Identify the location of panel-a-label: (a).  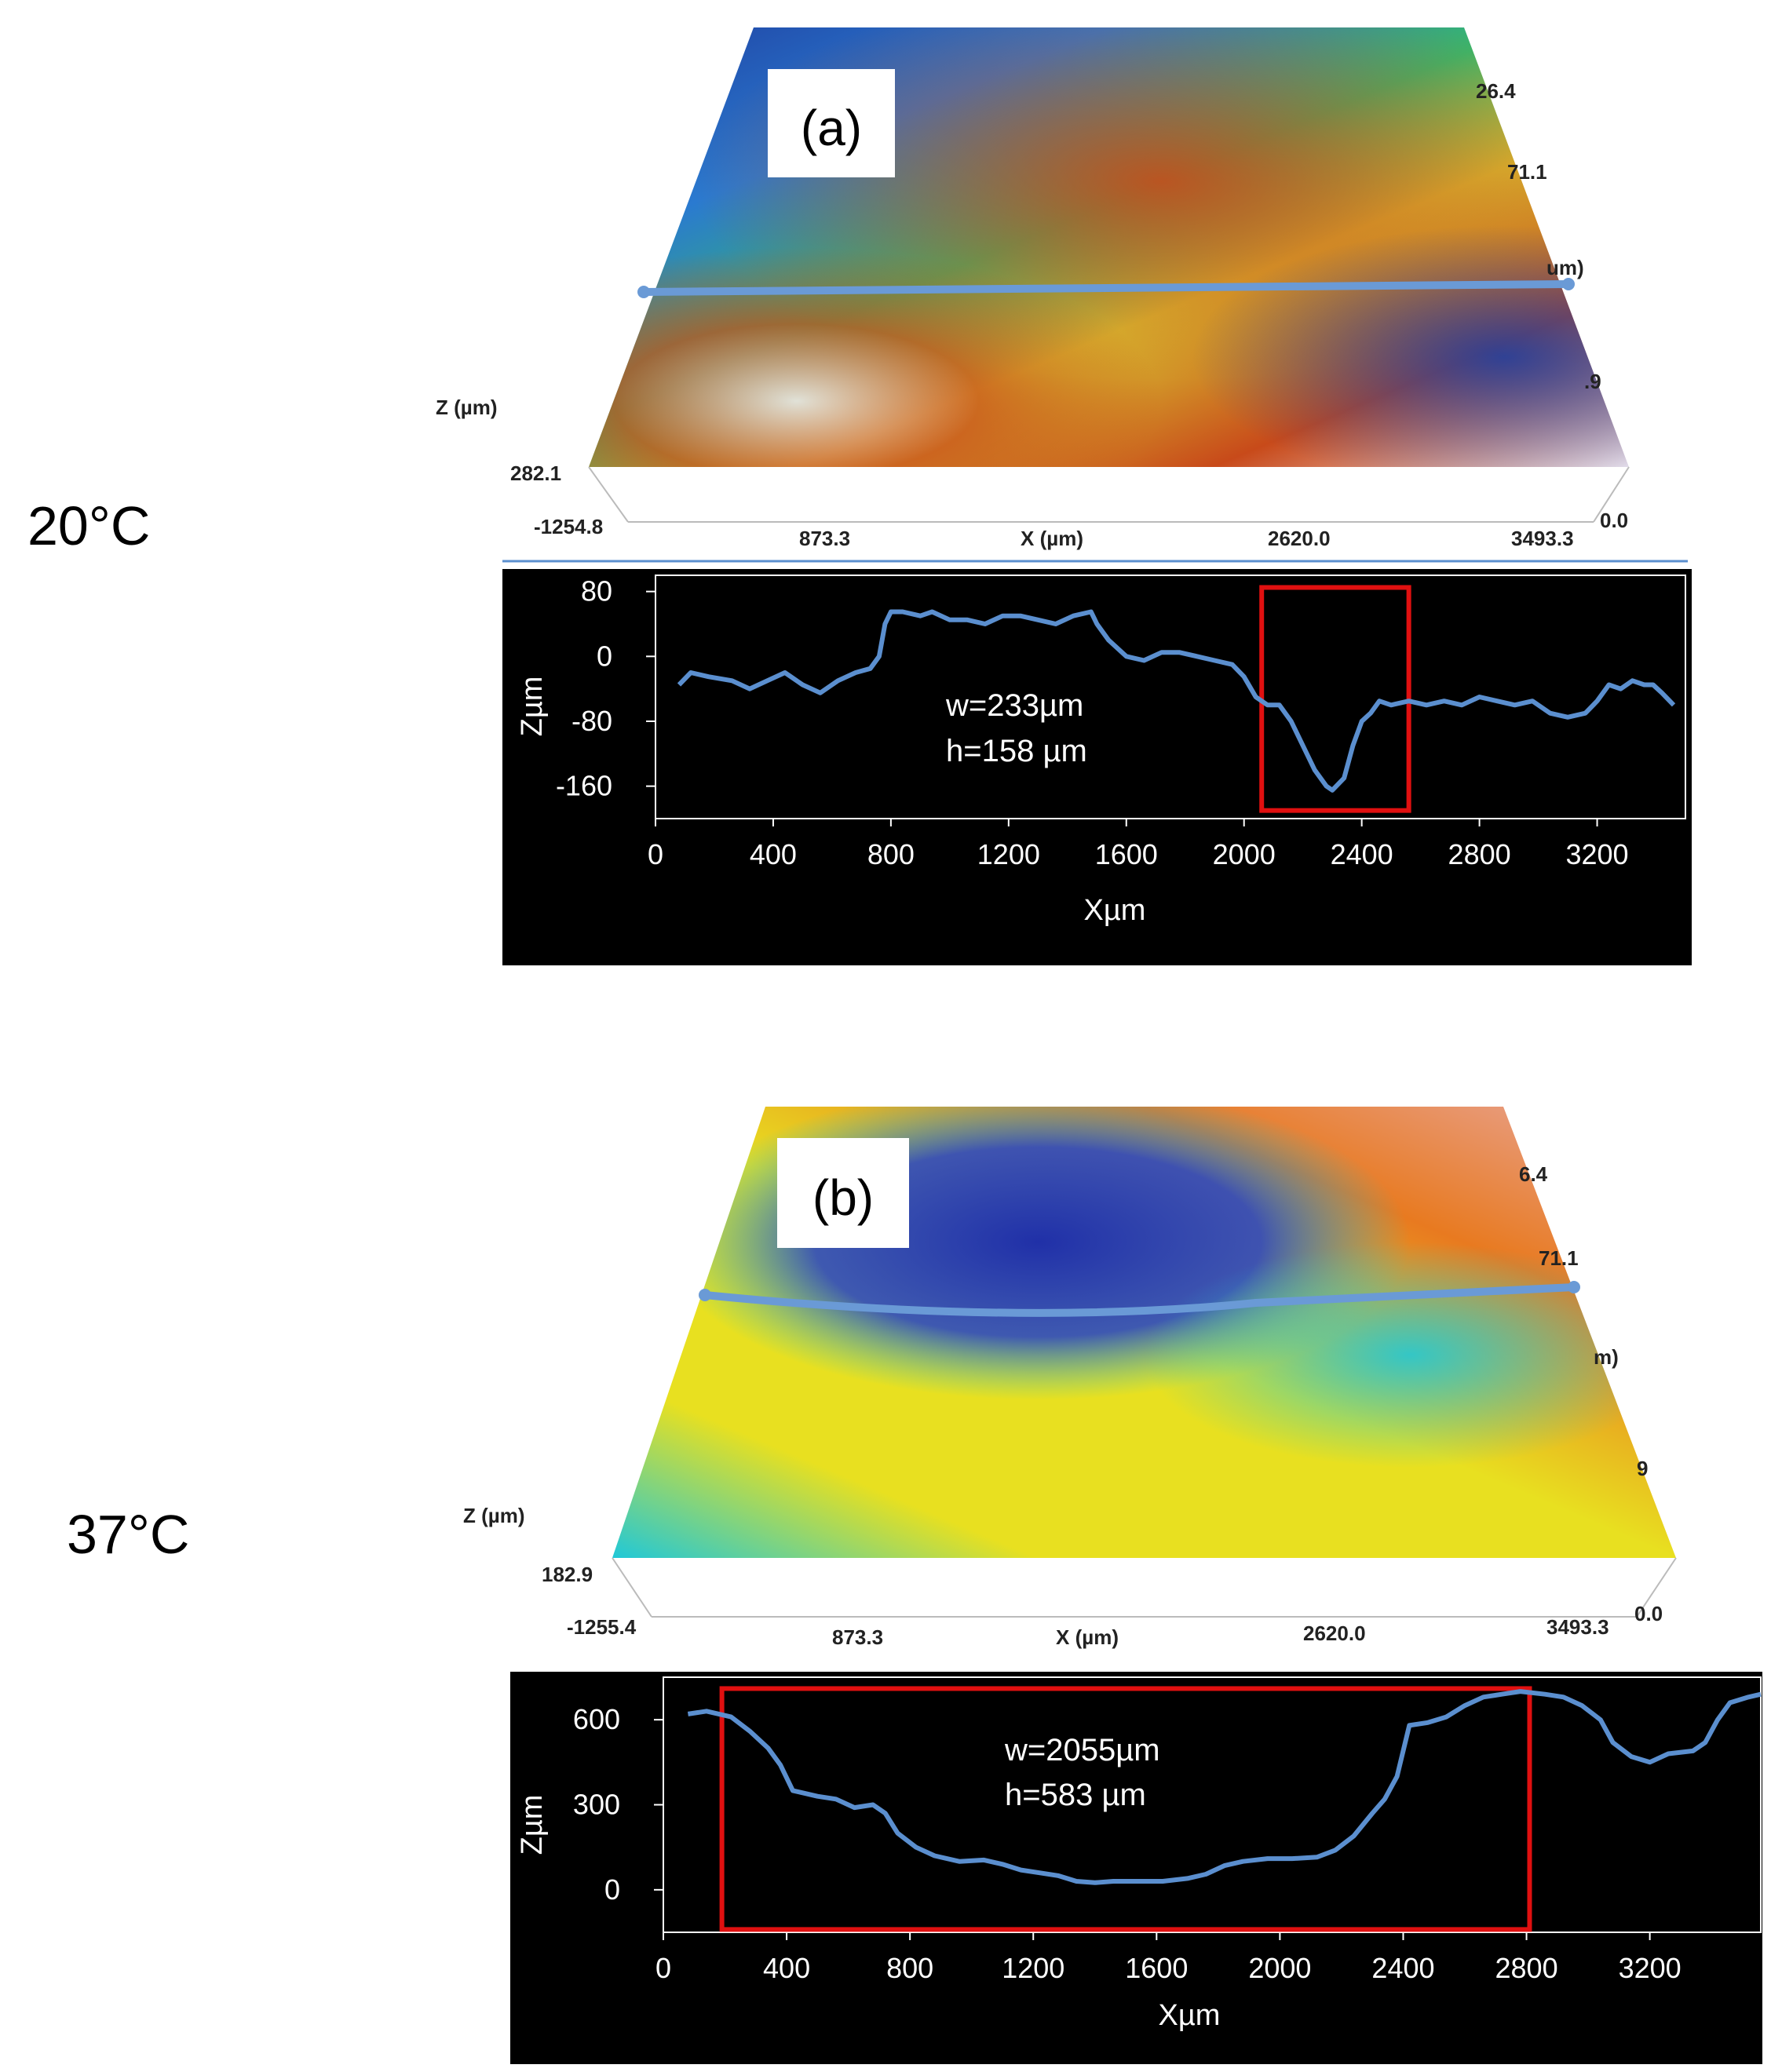
(831, 128).